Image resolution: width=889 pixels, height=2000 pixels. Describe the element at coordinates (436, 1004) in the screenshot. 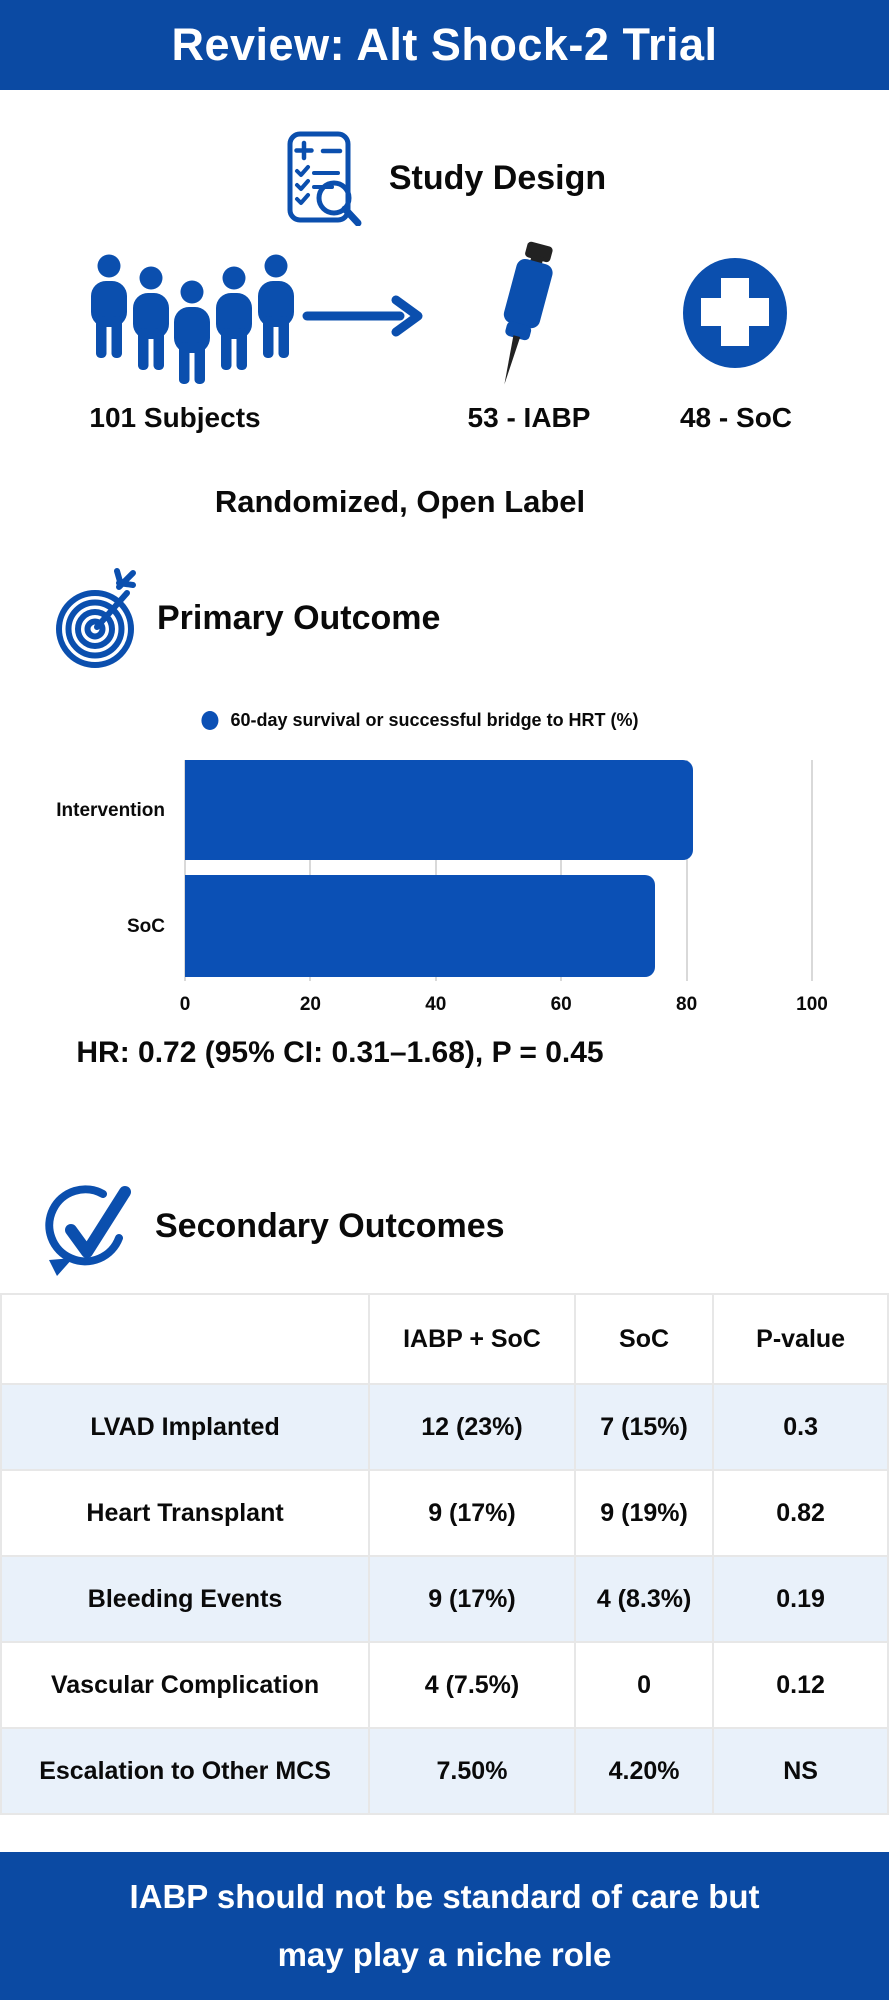

I see `x-tick-label-40: 40` at that location.